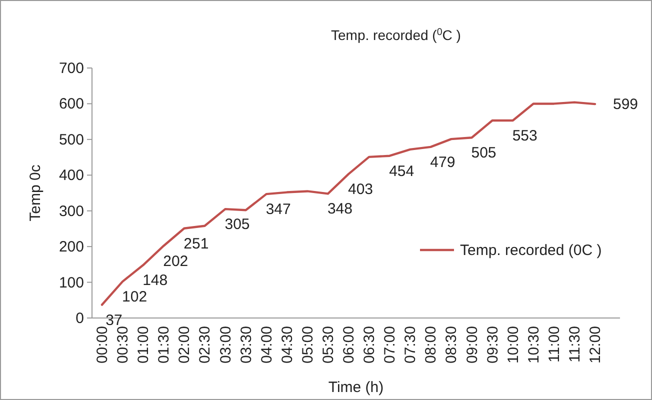 This screenshot has height=400, width=652. Describe the element at coordinates (71, 247) in the screenshot. I see `y-tick-label: 200` at that location.